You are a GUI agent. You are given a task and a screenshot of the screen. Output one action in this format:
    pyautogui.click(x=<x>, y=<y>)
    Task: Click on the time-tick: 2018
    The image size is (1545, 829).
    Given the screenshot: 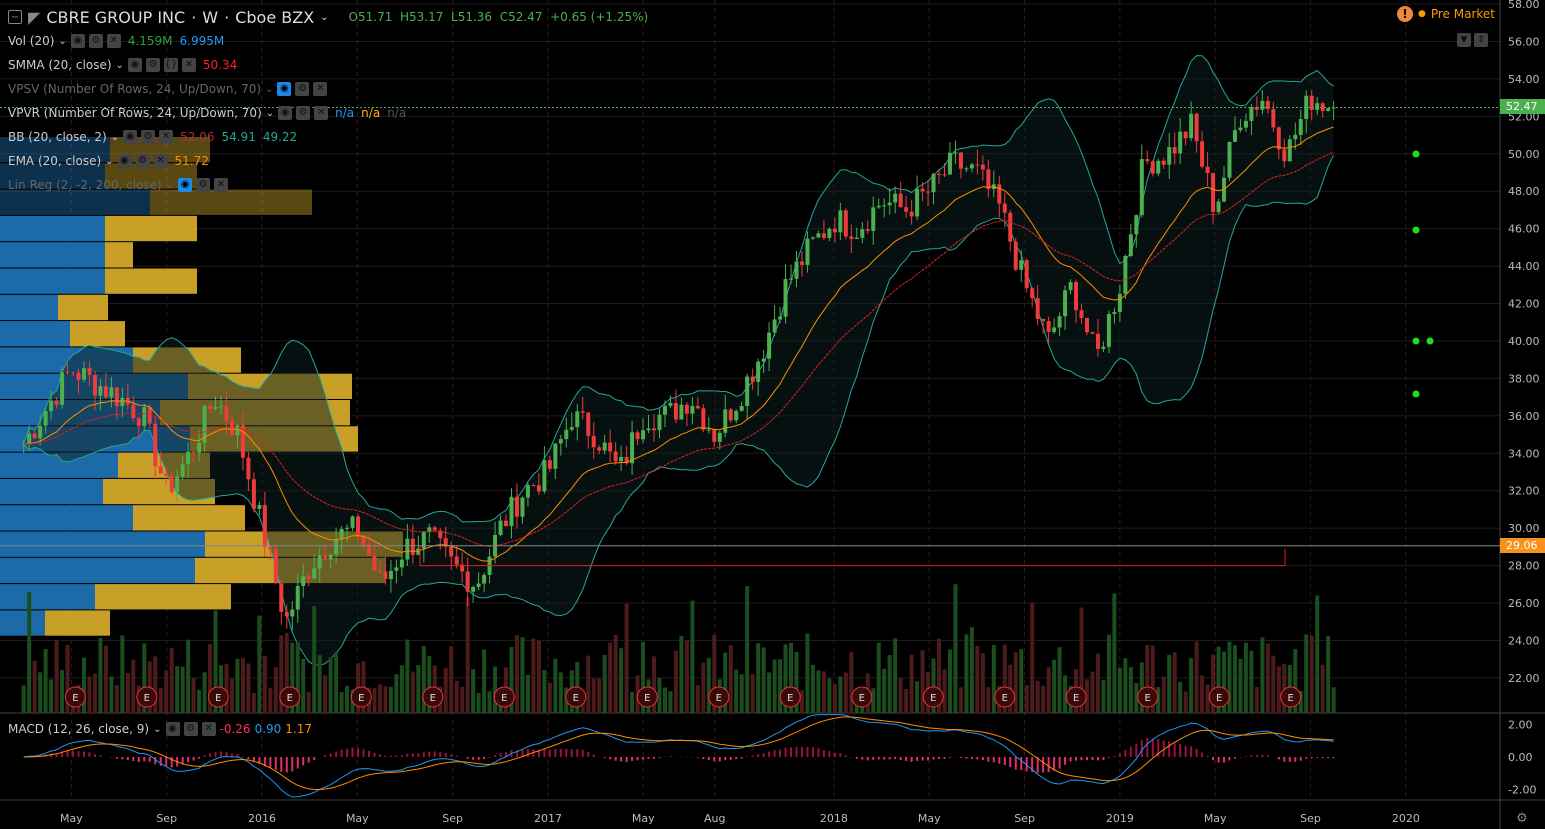 What is the action you would take?
    pyautogui.click(x=834, y=818)
    